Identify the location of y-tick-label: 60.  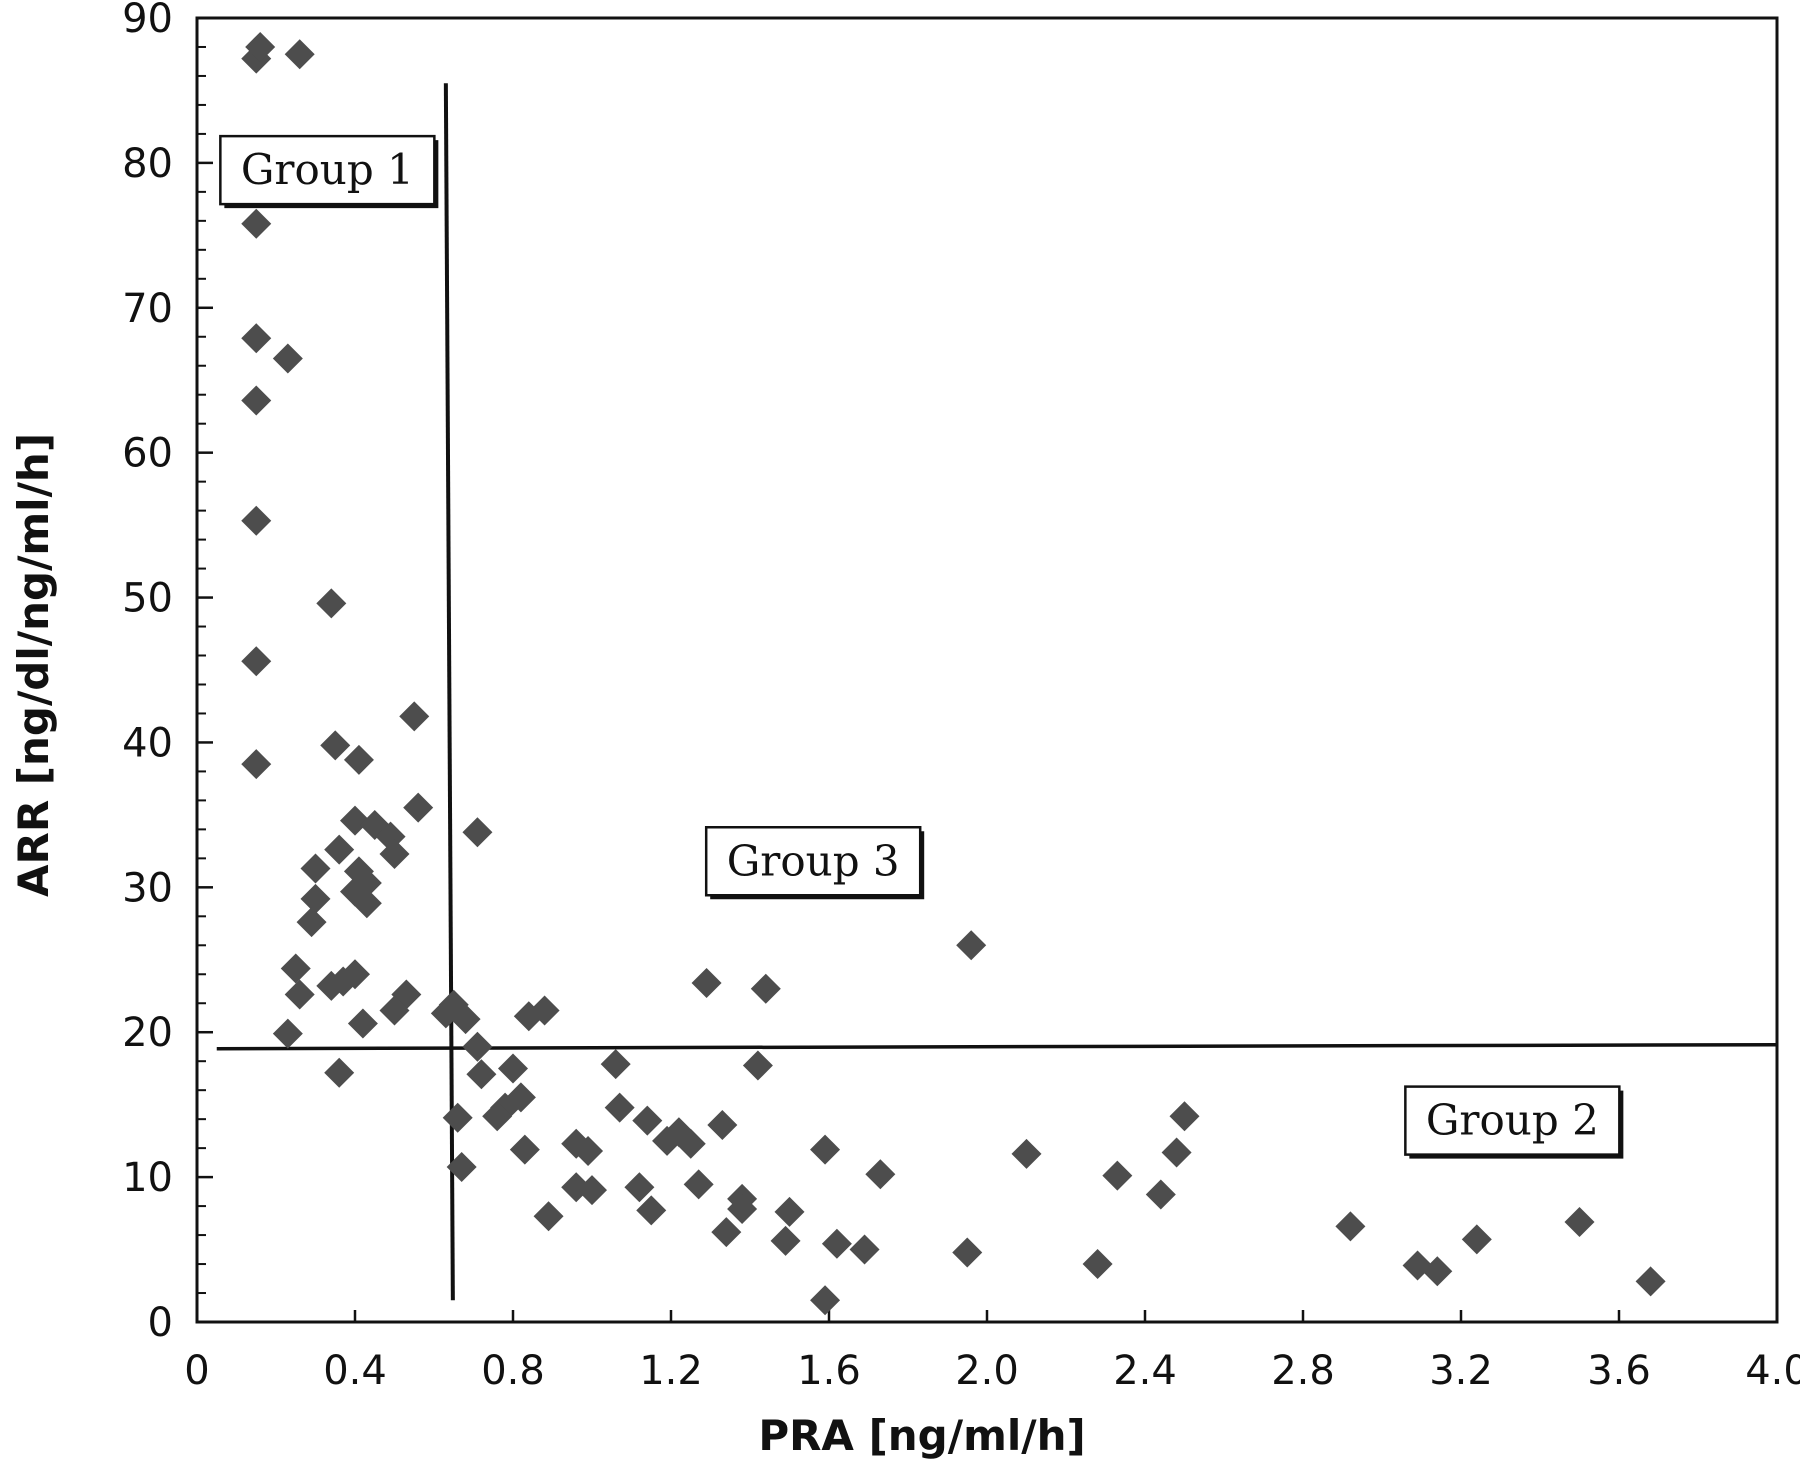
(147, 454).